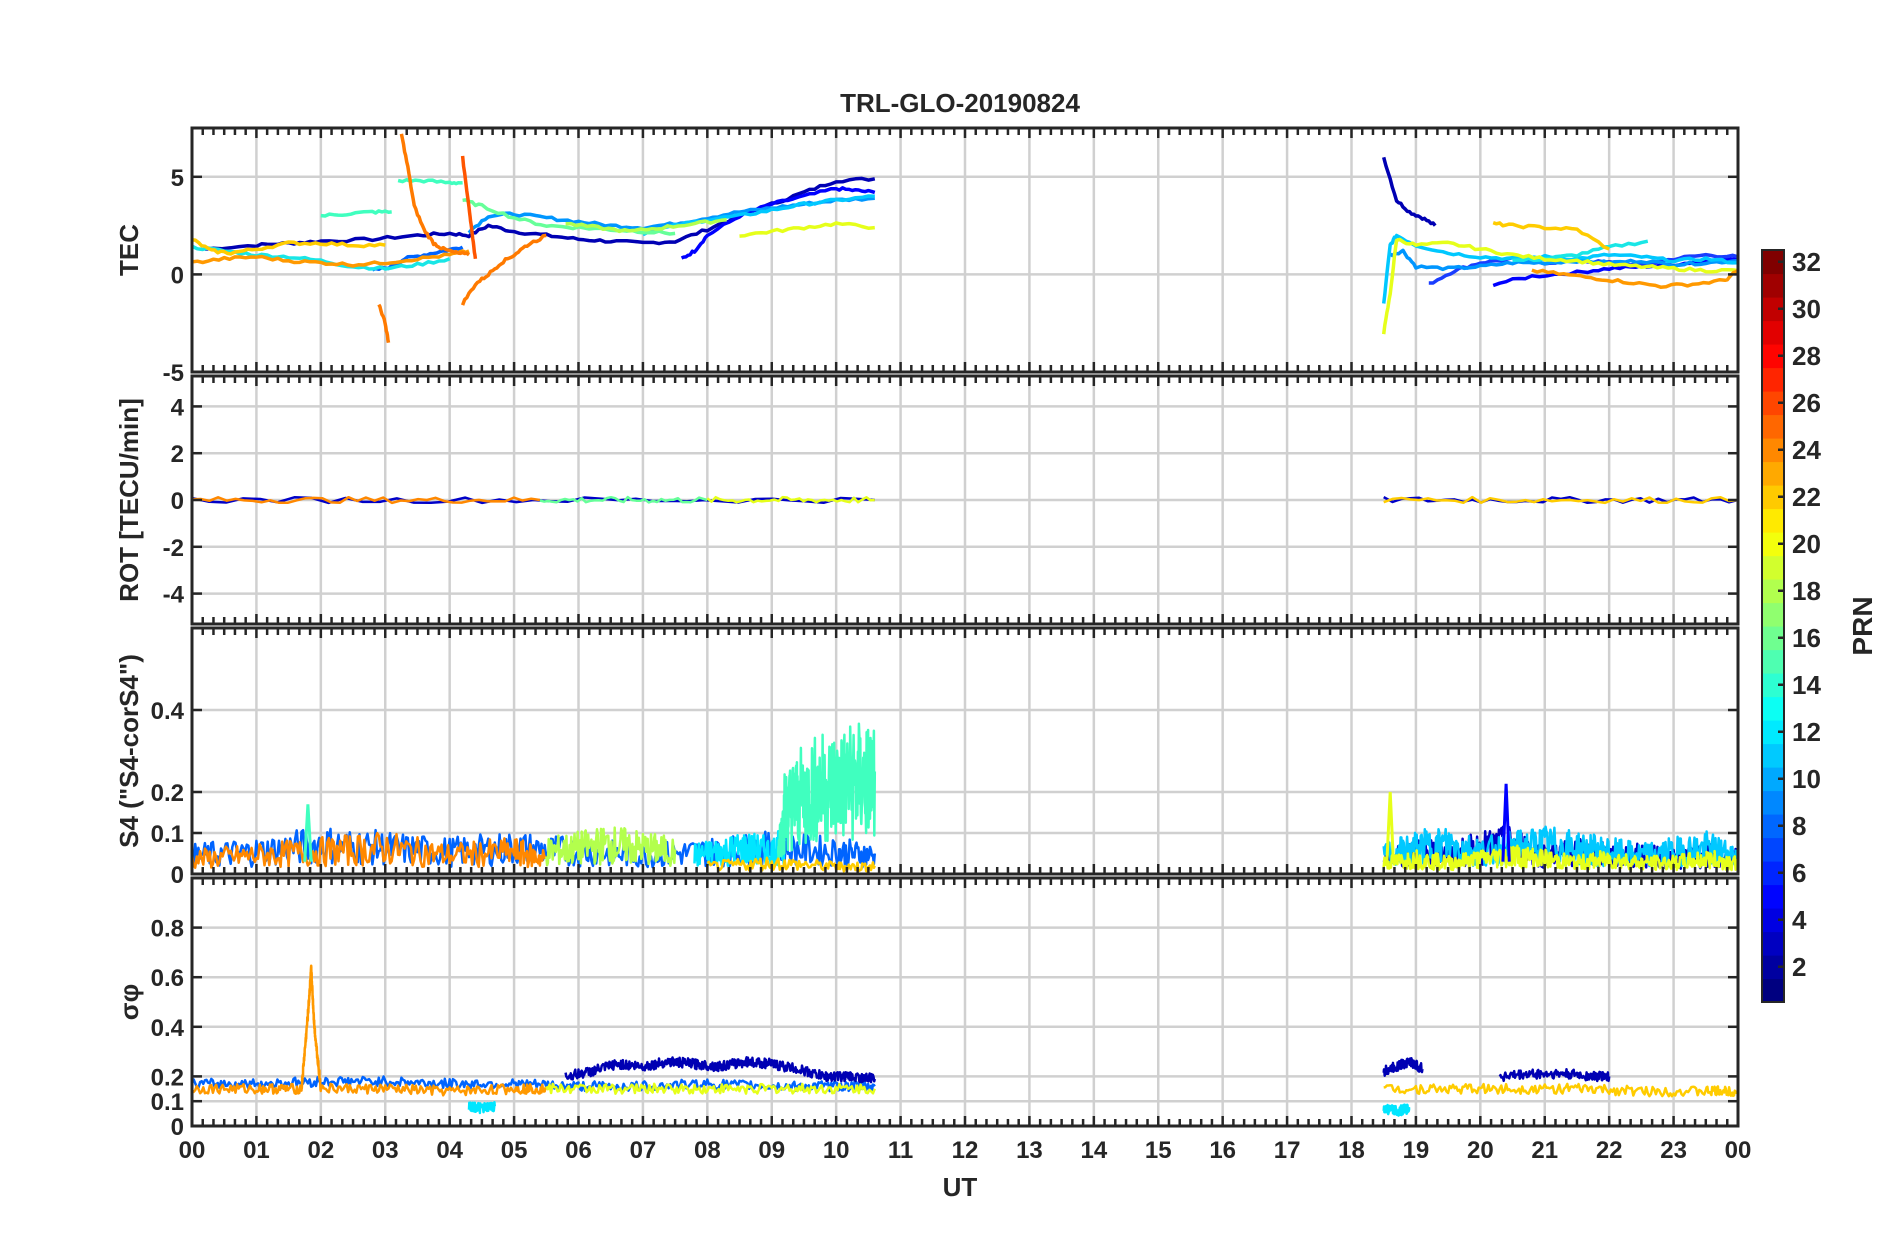 This screenshot has width=1902, height=1236. I want to click on y-tick-label: 0.6, so click(167, 978).